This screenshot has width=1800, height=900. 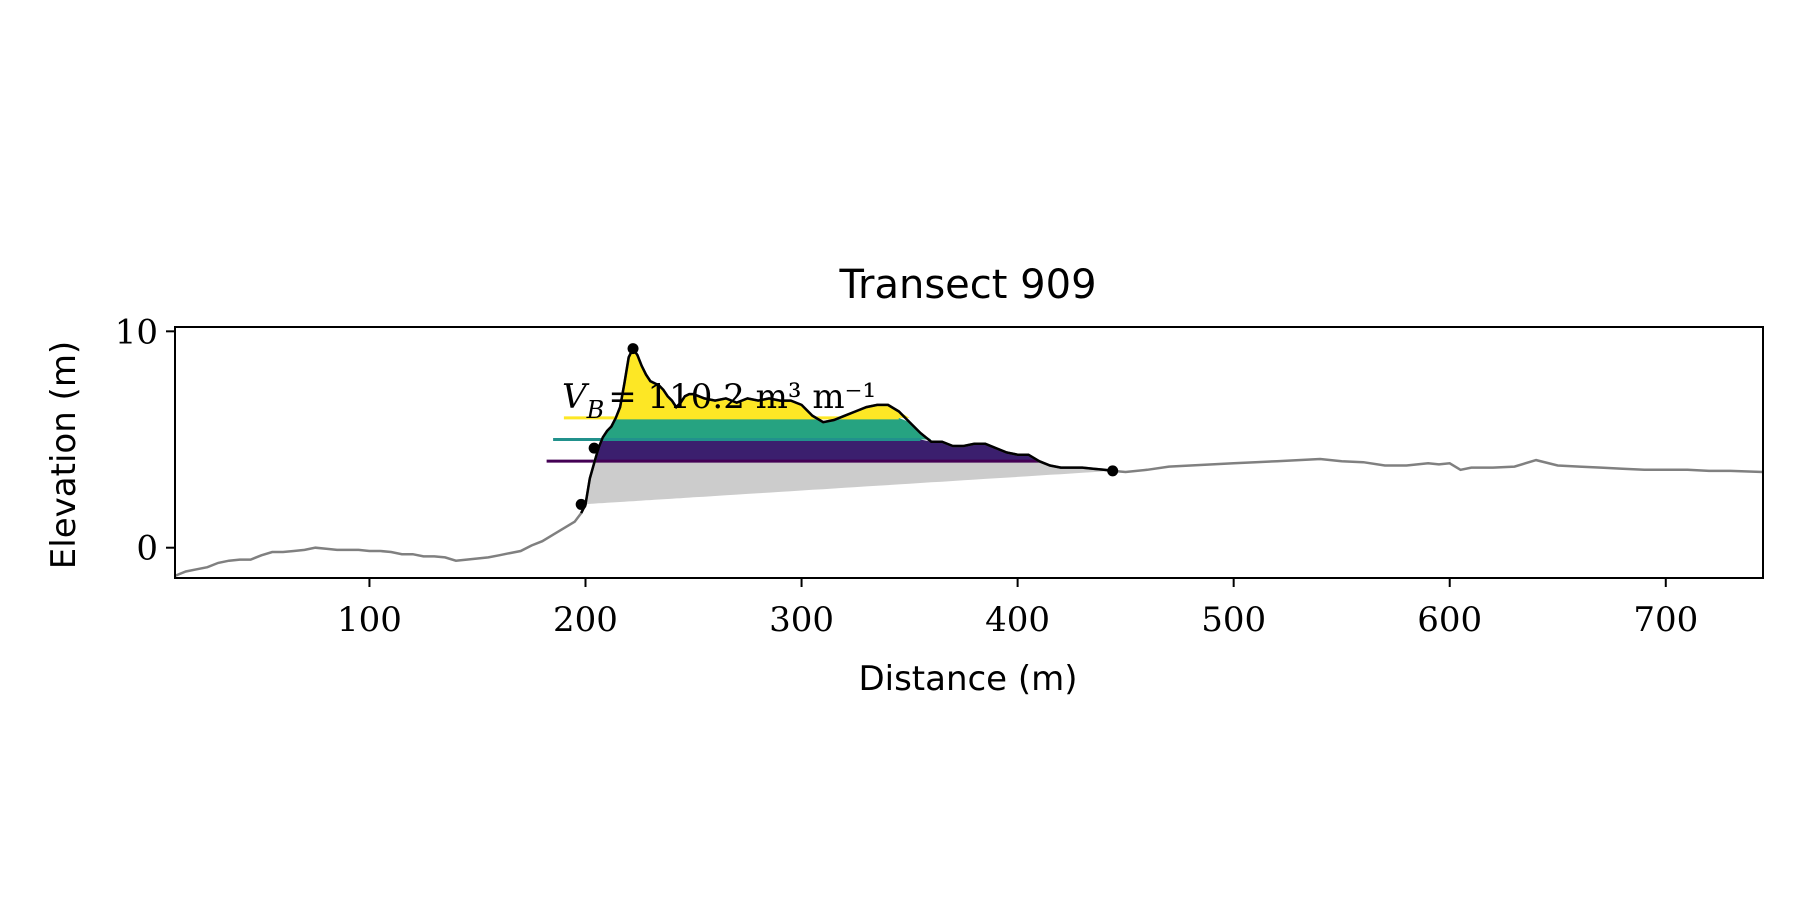 What do you see at coordinates (1233, 620) in the screenshot?
I see `x-tick-label: 500` at bounding box center [1233, 620].